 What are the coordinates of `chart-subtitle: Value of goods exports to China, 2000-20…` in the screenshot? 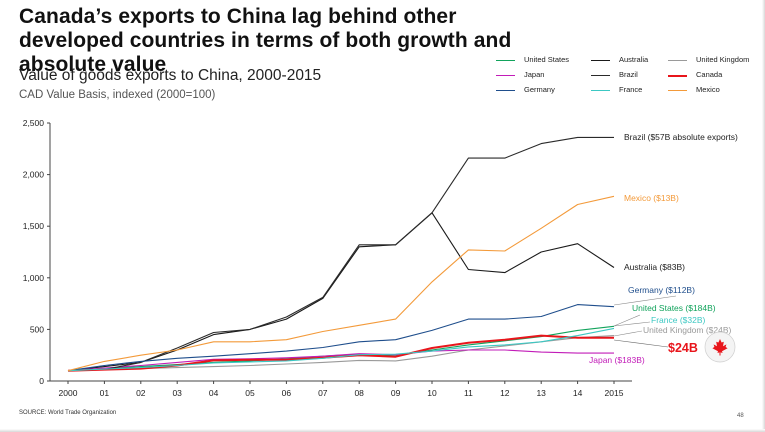 It's located at (170, 75).